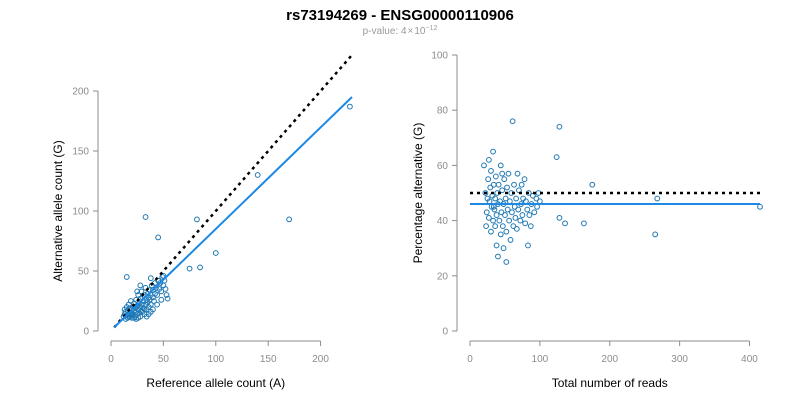  What do you see at coordinates (320, 359) in the screenshot?
I see `allele-x-tick-label: 200` at bounding box center [320, 359].